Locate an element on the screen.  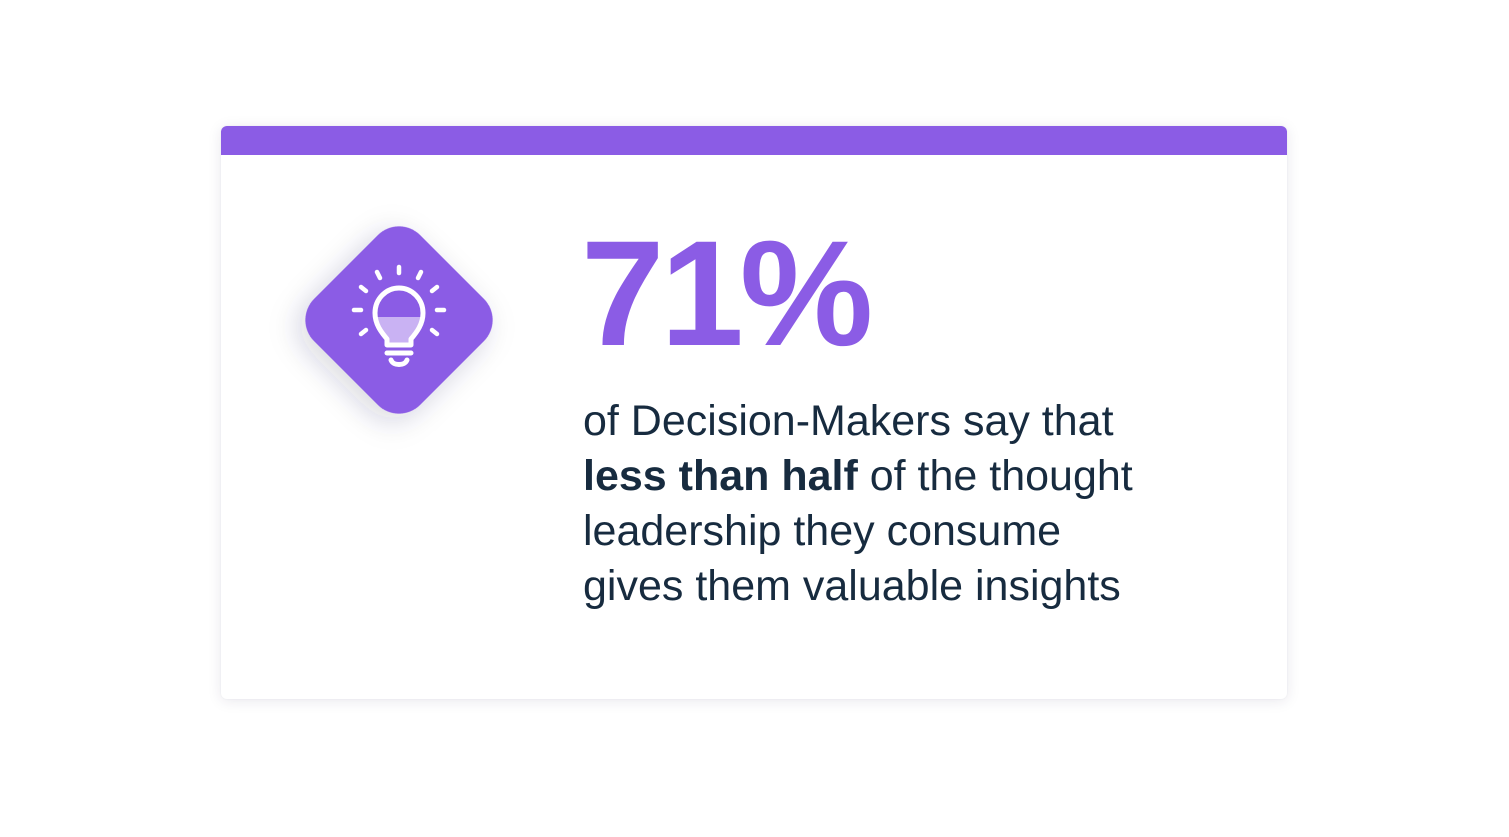
description-line-1: of Decision-Makers say that is located at coordinates (848, 421).